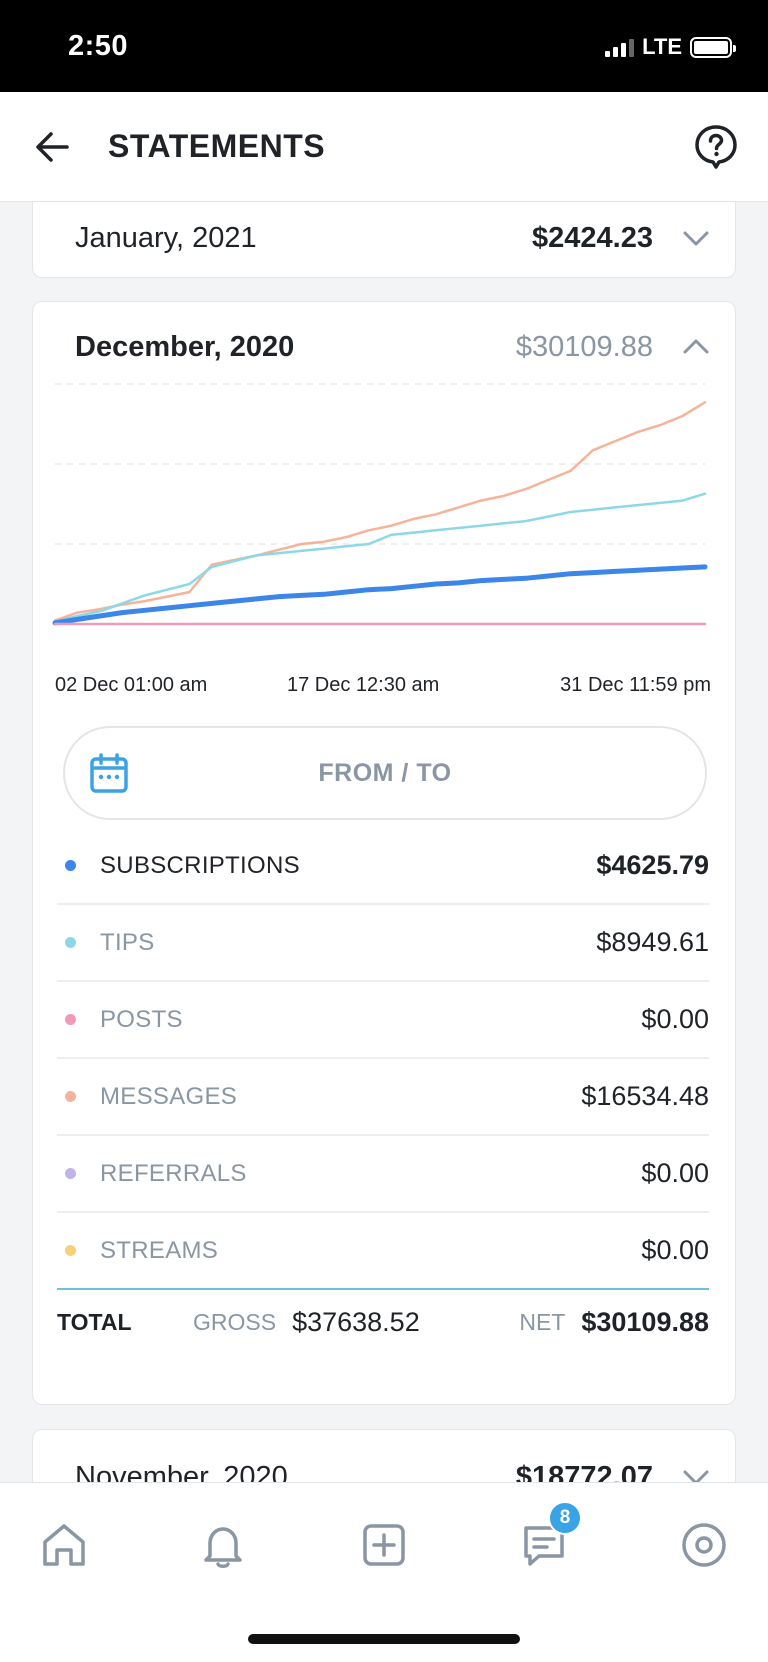 This screenshot has width=768, height=1662. I want to click on category-row-posts: POSTS $0.00, so click(383, 1020).